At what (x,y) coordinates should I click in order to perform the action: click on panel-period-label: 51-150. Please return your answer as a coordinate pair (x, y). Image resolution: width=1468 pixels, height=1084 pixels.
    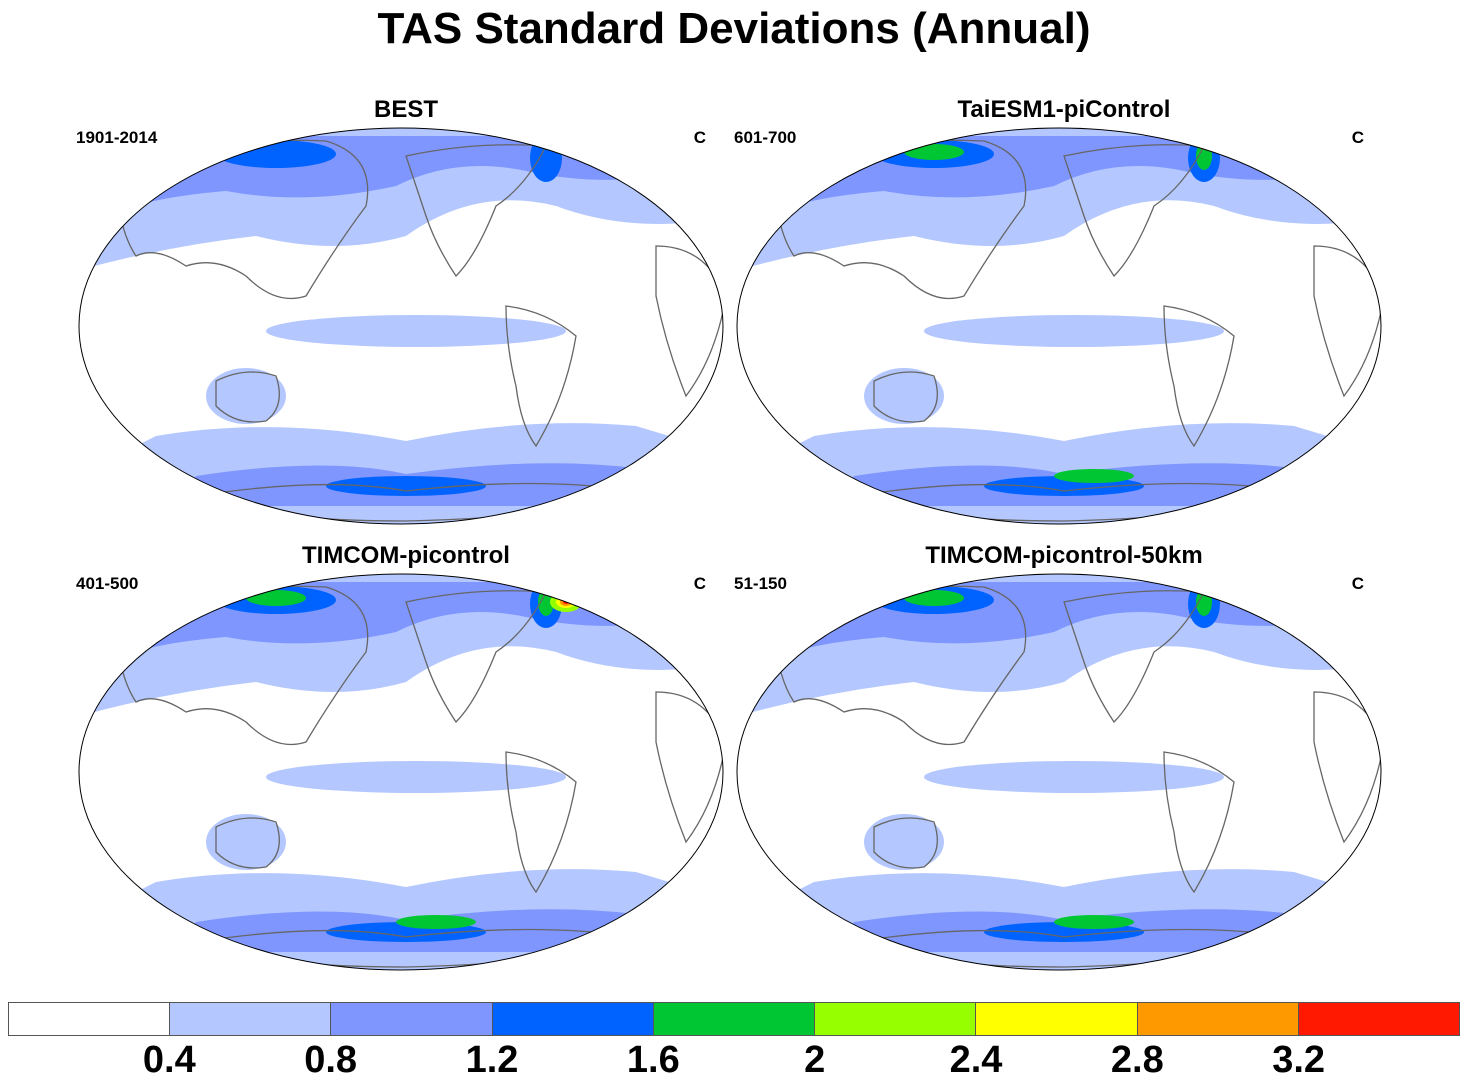
    Looking at the image, I should click on (760, 583).